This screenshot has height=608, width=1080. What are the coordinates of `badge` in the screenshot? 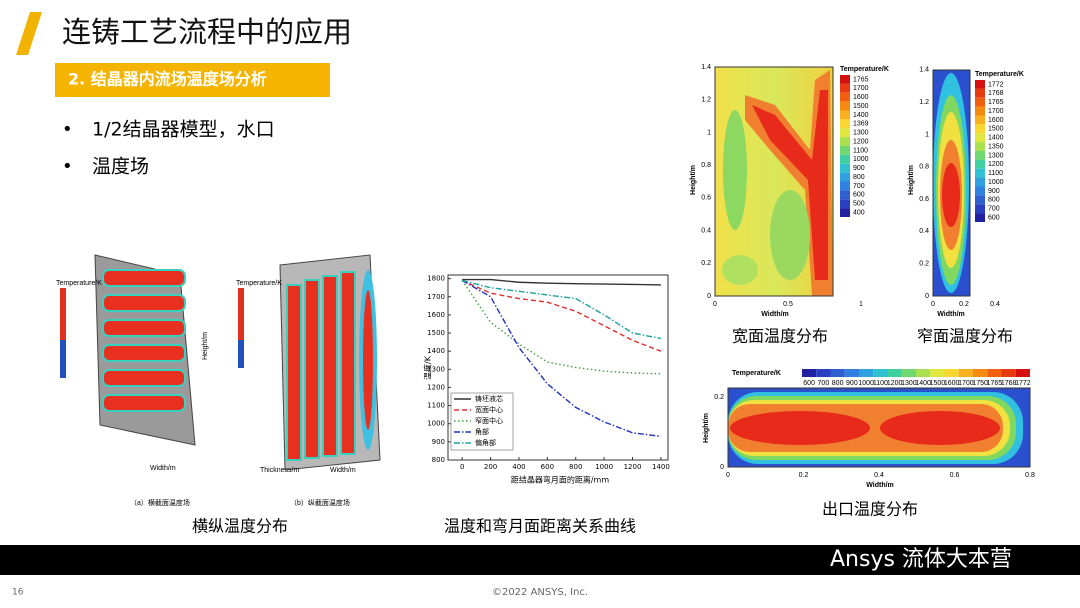 It's located at (192, 80).